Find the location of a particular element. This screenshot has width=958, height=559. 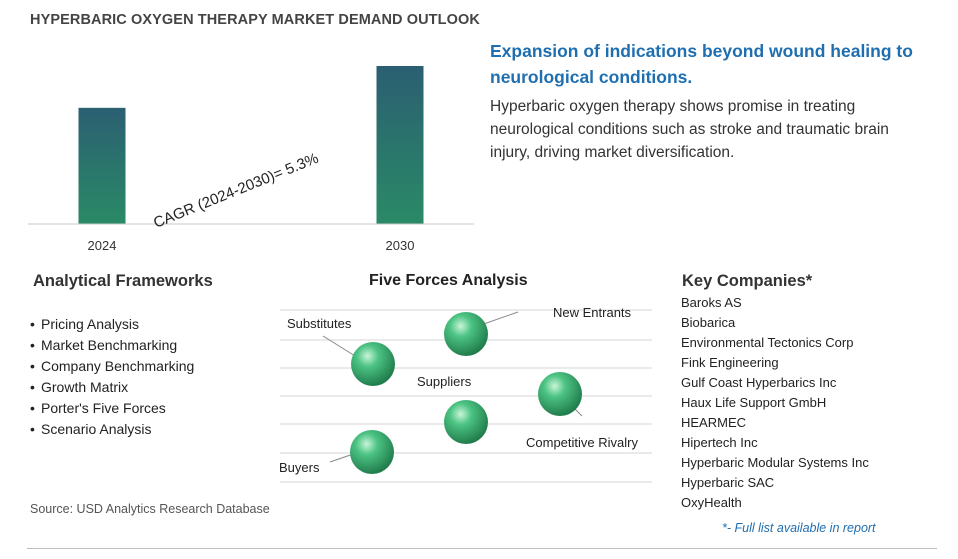

bottom-divider is located at coordinates (482, 548).